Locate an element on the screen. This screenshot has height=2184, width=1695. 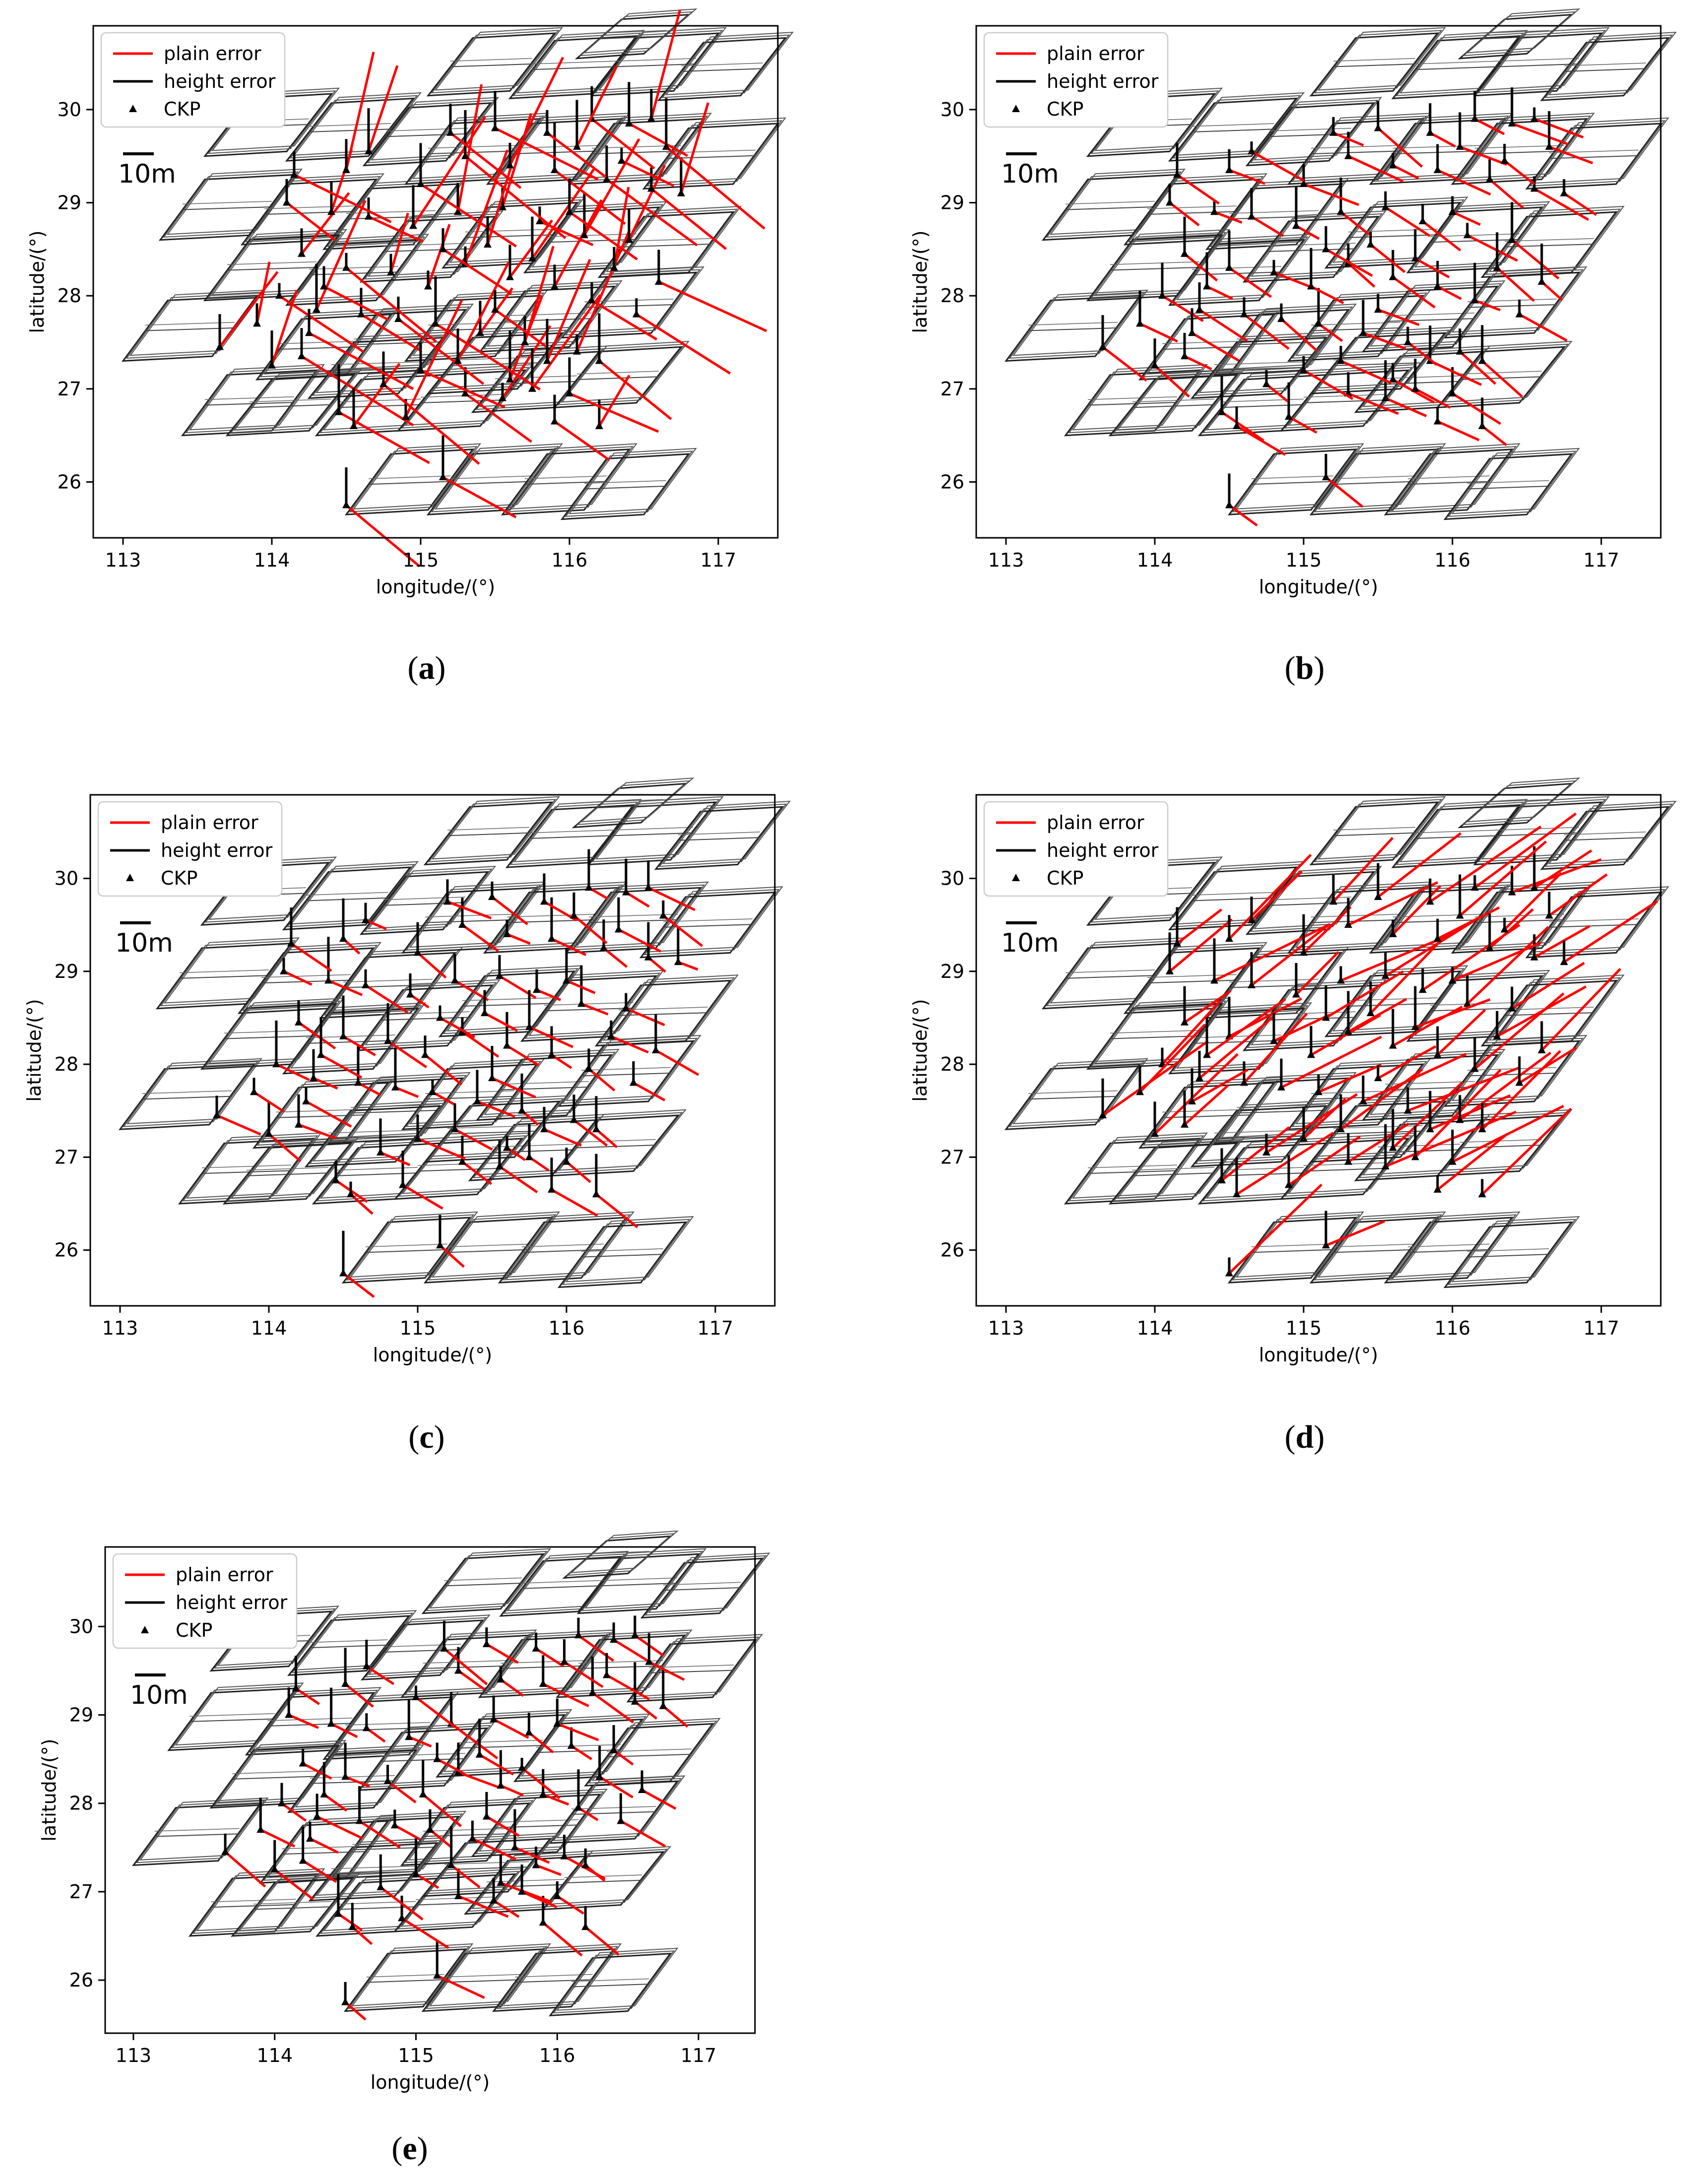
caption-open-paren: ( is located at coordinates (413, 668).